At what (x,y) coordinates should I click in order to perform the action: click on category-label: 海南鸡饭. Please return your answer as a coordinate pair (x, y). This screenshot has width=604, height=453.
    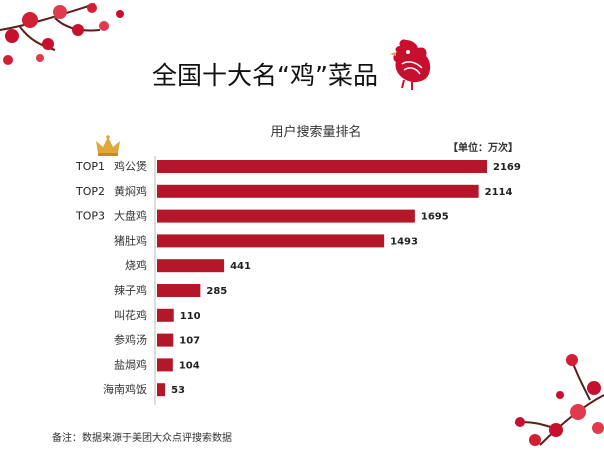
    Looking at the image, I should click on (125, 389).